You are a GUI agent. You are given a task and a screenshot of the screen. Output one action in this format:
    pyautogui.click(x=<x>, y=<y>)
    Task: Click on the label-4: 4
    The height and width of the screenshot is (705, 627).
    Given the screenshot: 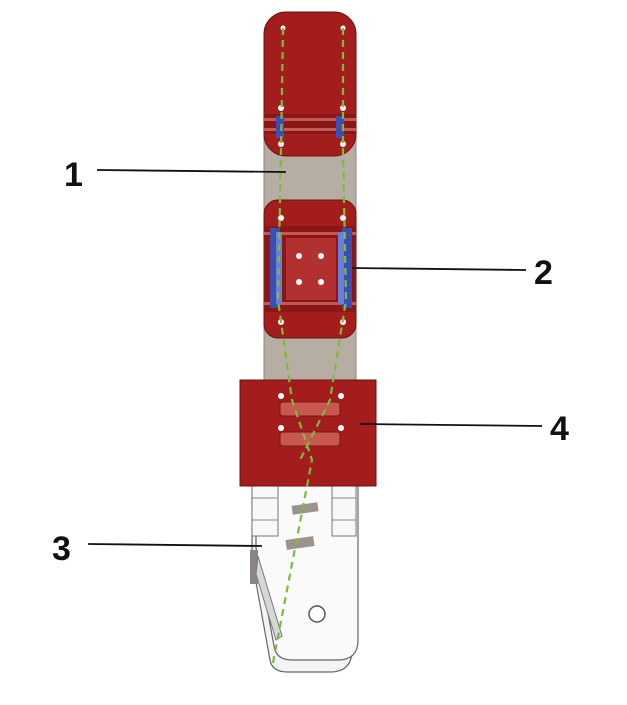 What is the action you would take?
    pyautogui.click(x=559, y=429)
    